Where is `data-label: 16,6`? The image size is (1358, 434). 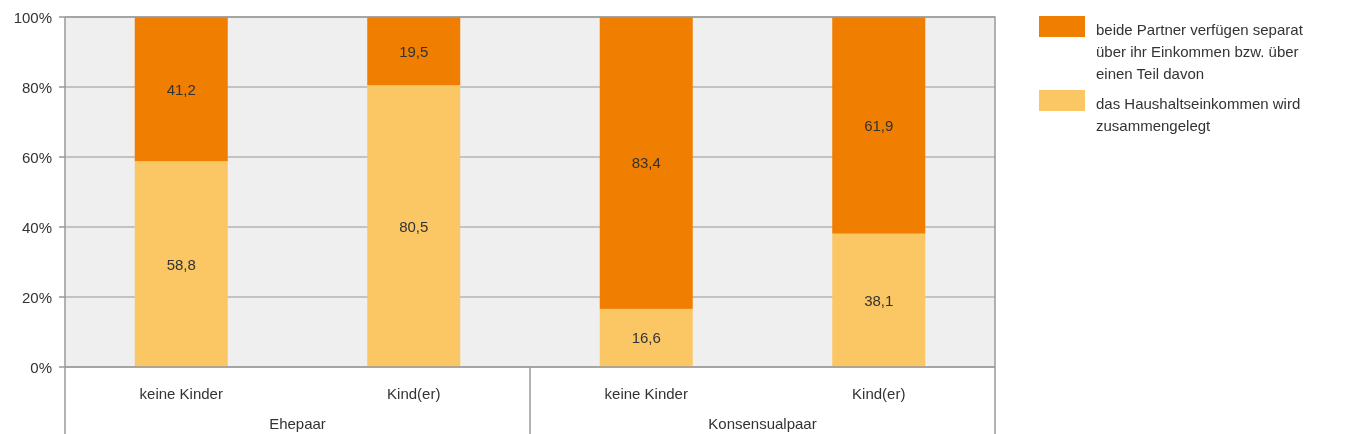
data-label: 16,6 is located at coordinates (646, 338).